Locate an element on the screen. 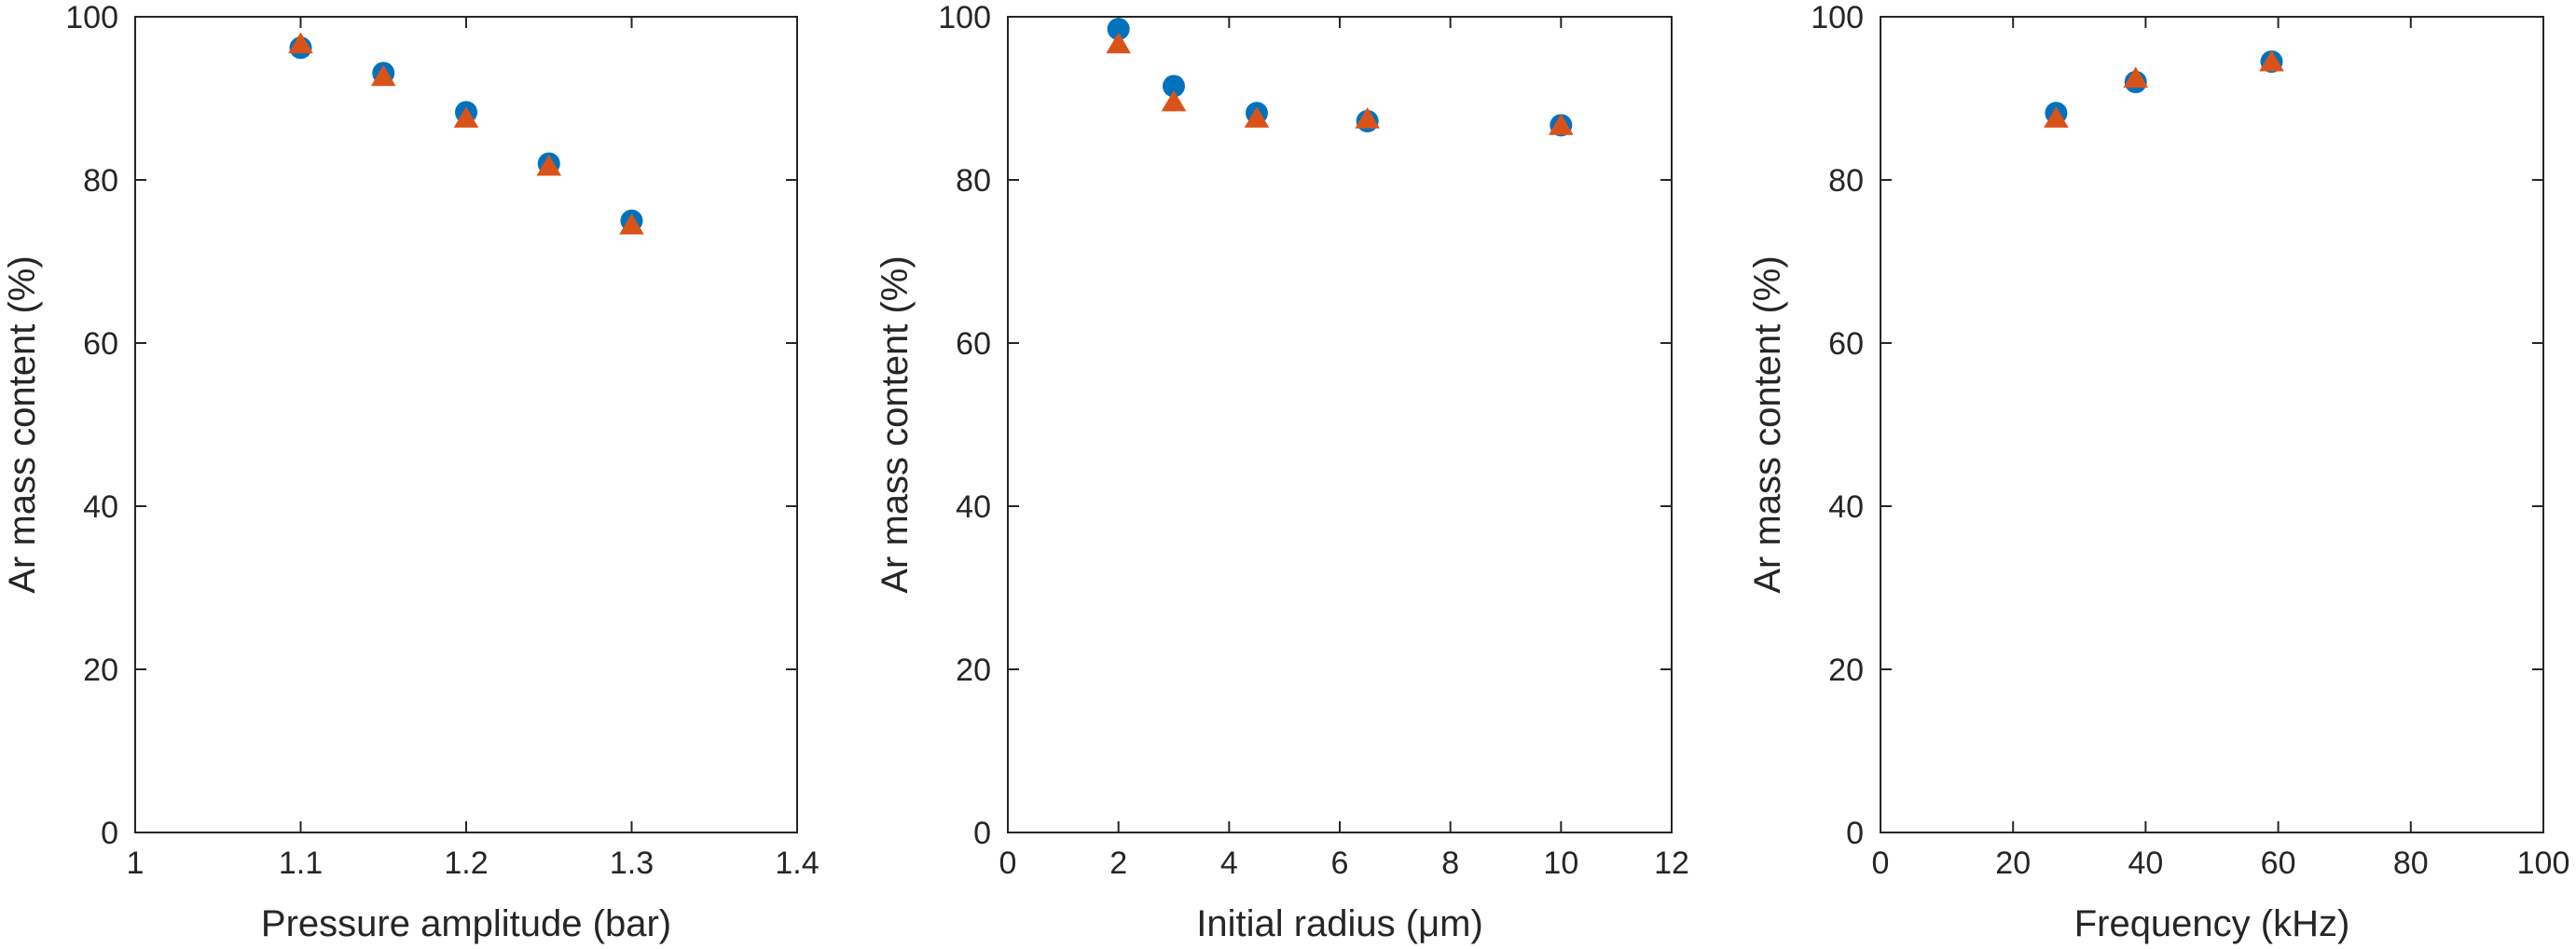  x-axis-label: Initial radius (μm) is located at coordinates (1339, 924).